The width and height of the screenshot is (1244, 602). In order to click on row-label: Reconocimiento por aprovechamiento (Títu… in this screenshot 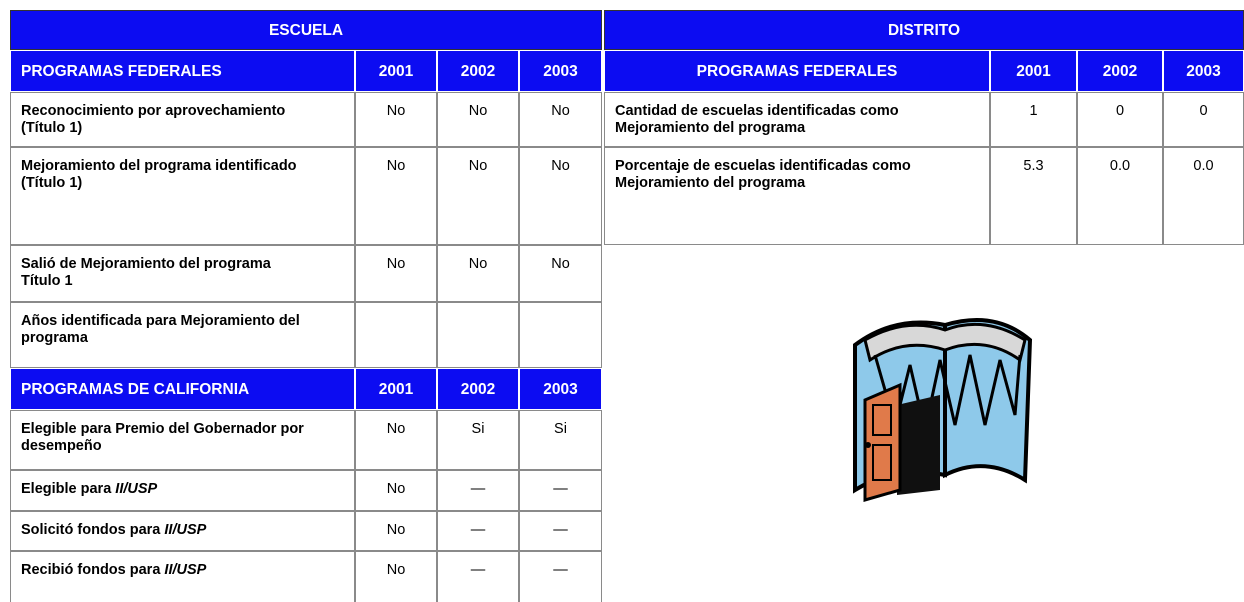, I will do `click(182, 119)`.